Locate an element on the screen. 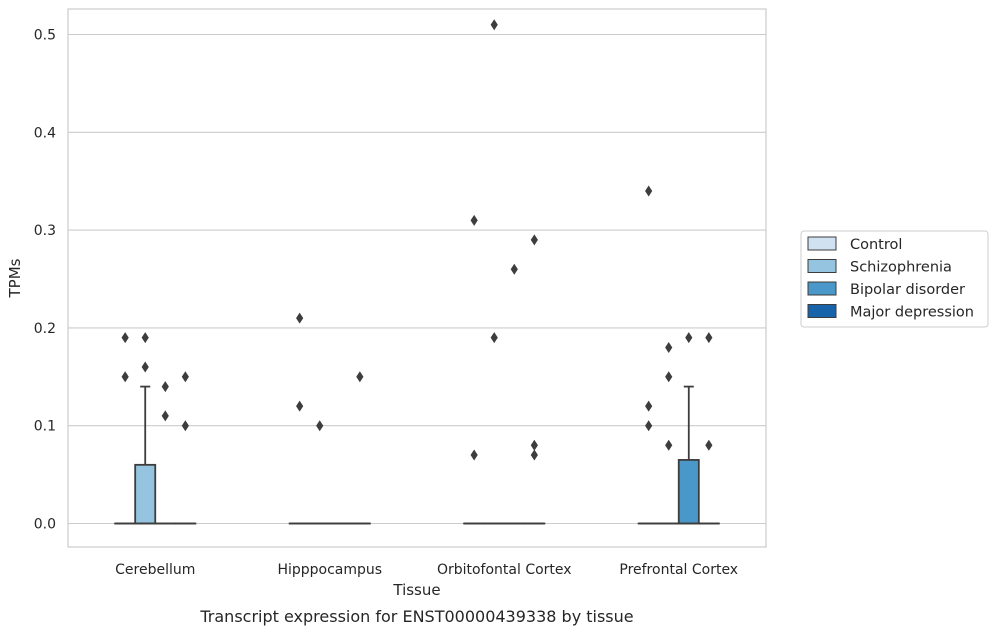  boxes is located at coordinates (417, 455).